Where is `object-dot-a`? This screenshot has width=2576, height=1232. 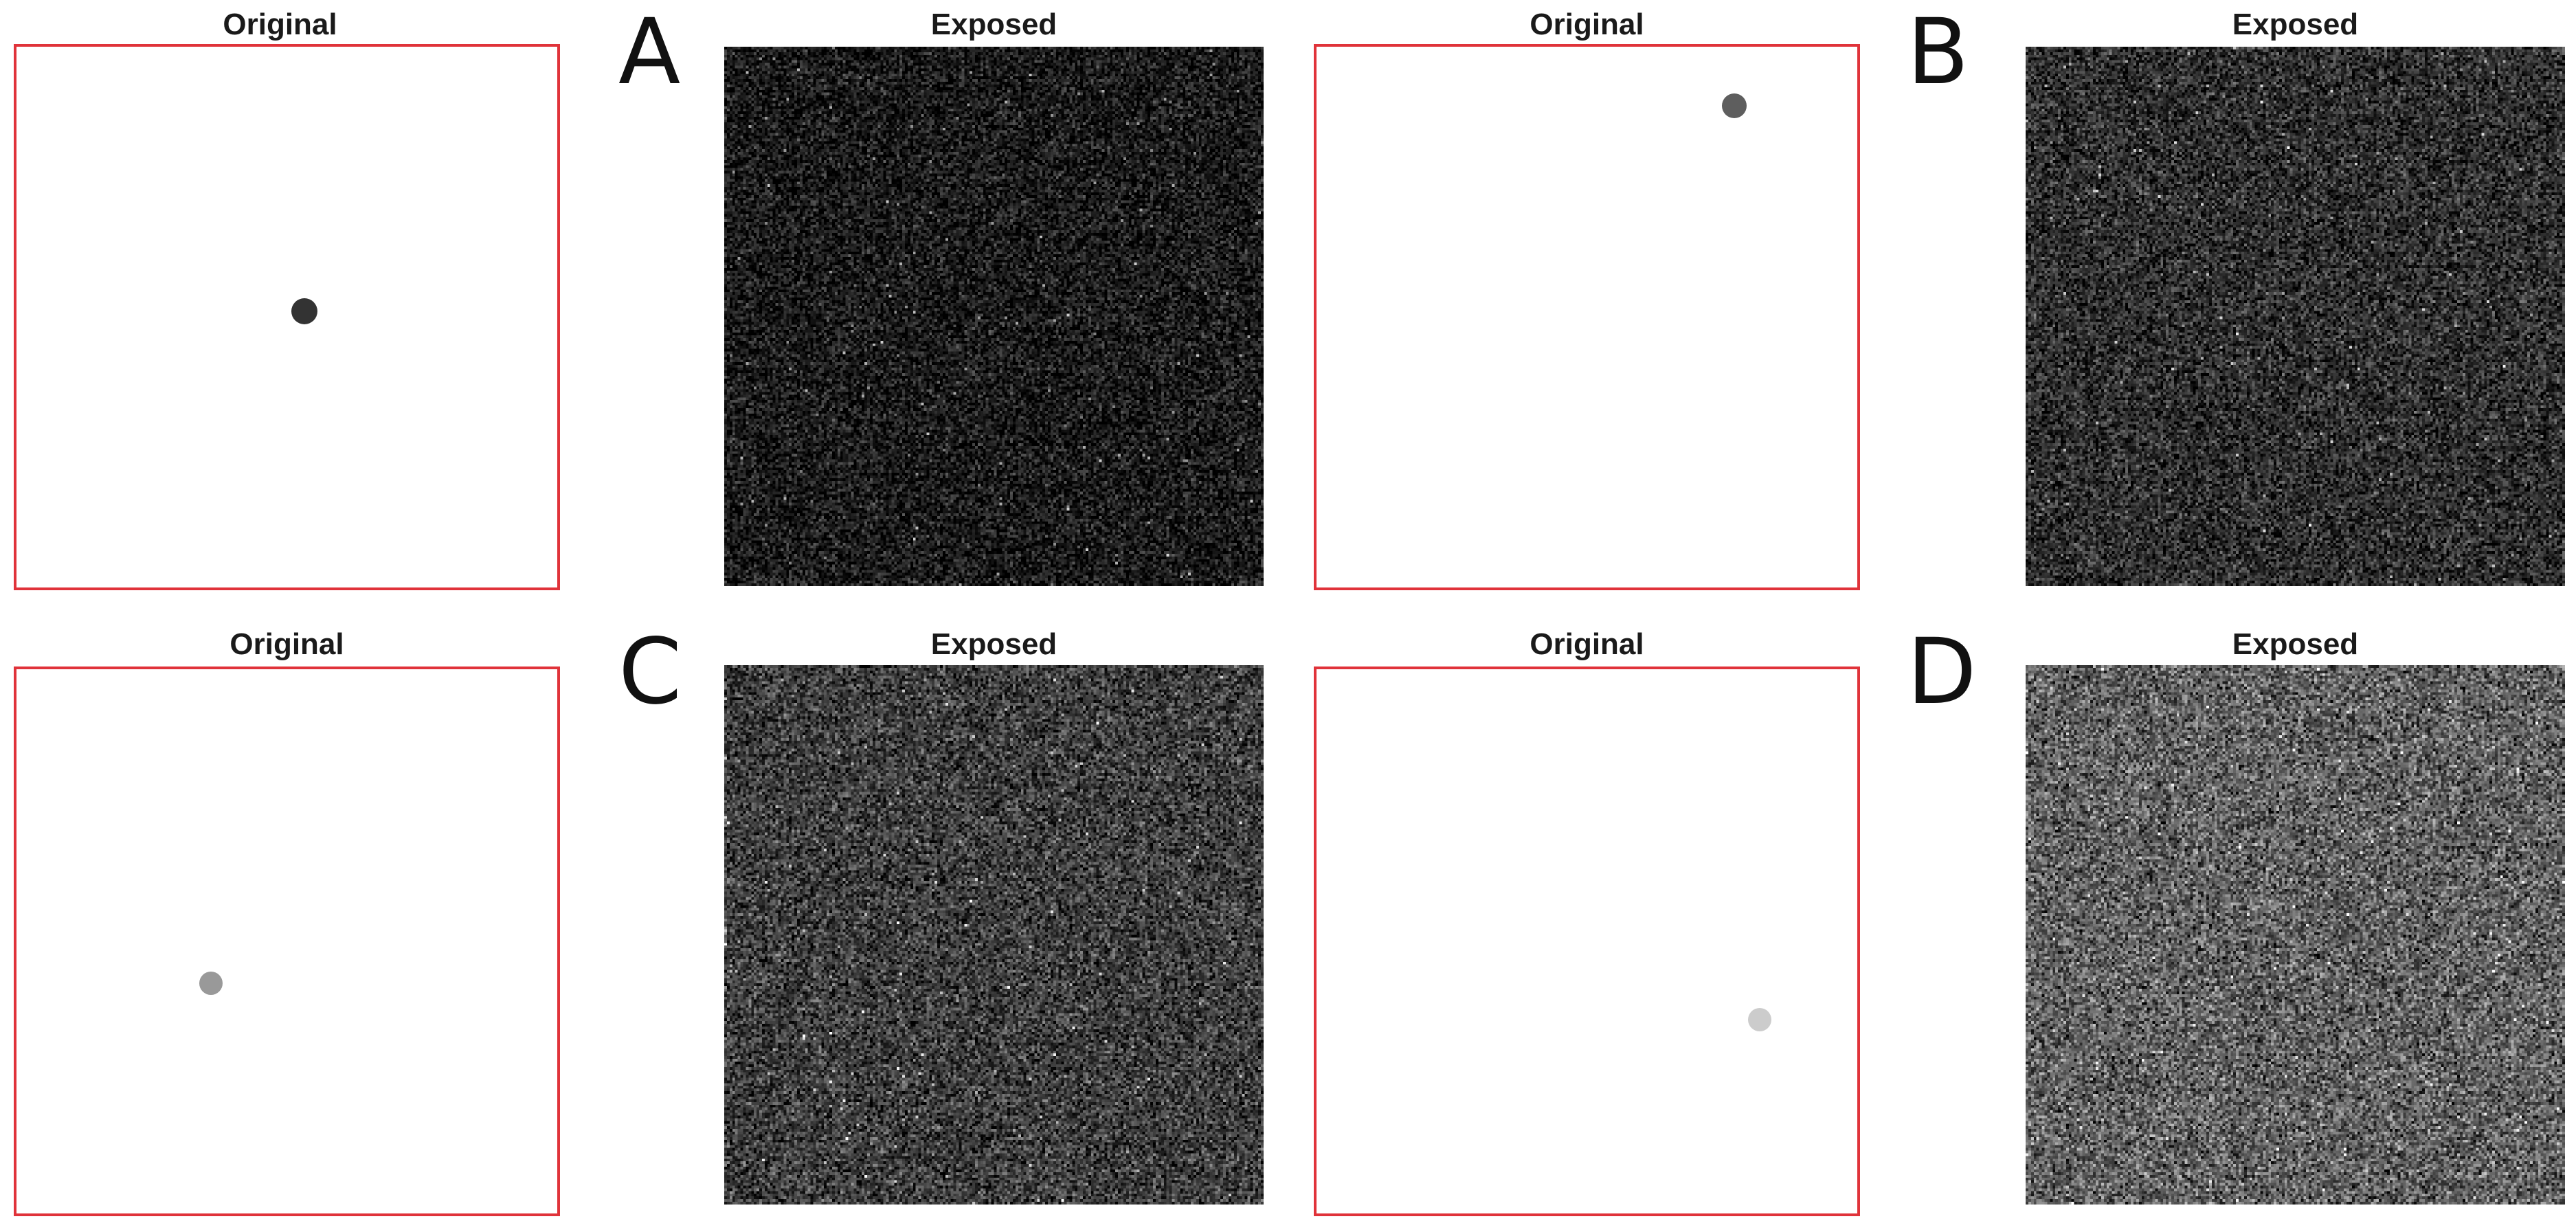
object-dot-a is located at coordinates (304, 311).